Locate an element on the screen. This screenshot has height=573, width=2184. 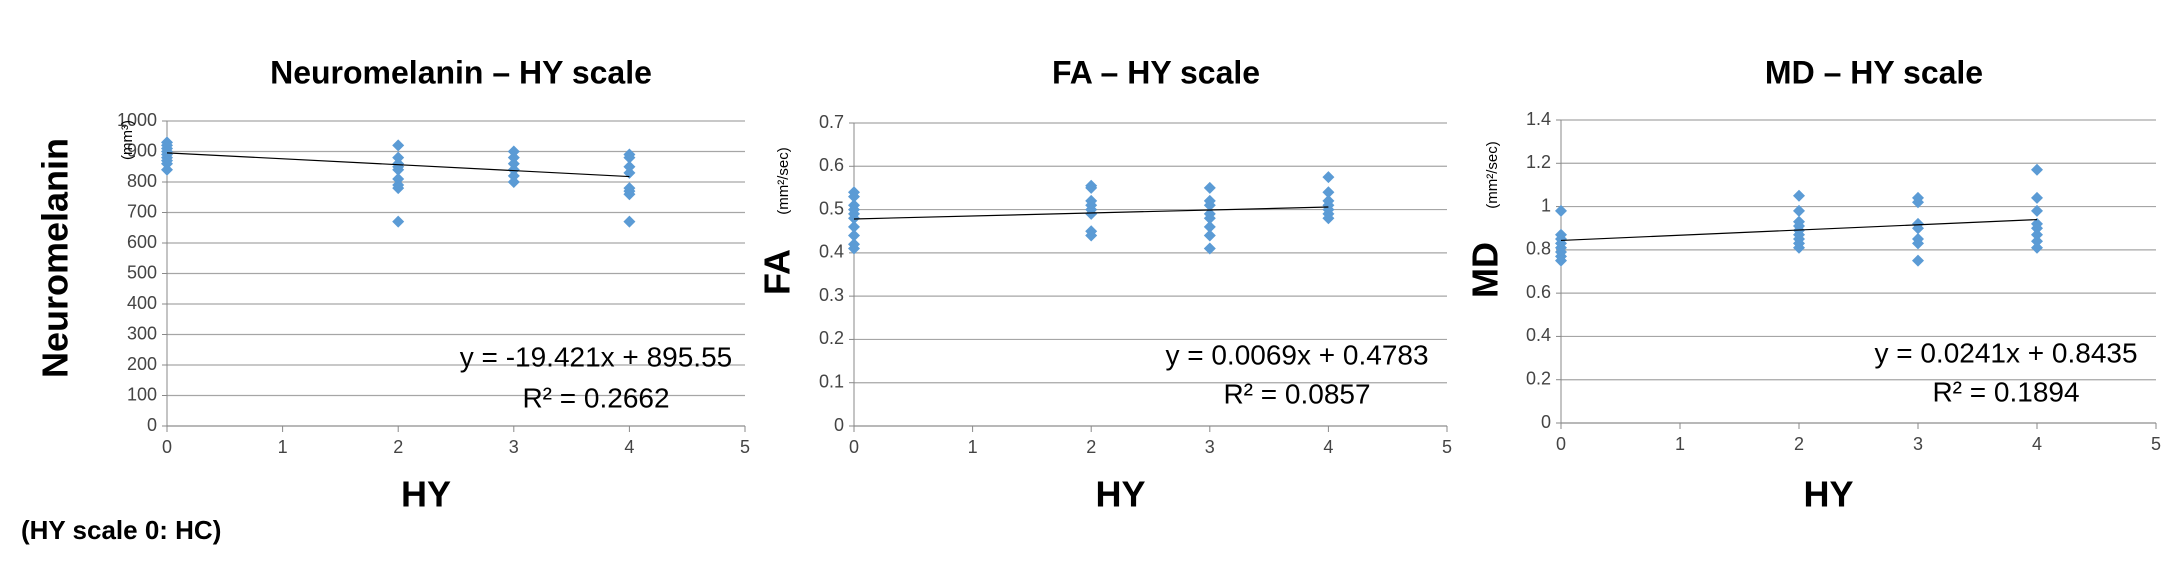
y-tick-label: 100 is located at coordinates (142, 394).